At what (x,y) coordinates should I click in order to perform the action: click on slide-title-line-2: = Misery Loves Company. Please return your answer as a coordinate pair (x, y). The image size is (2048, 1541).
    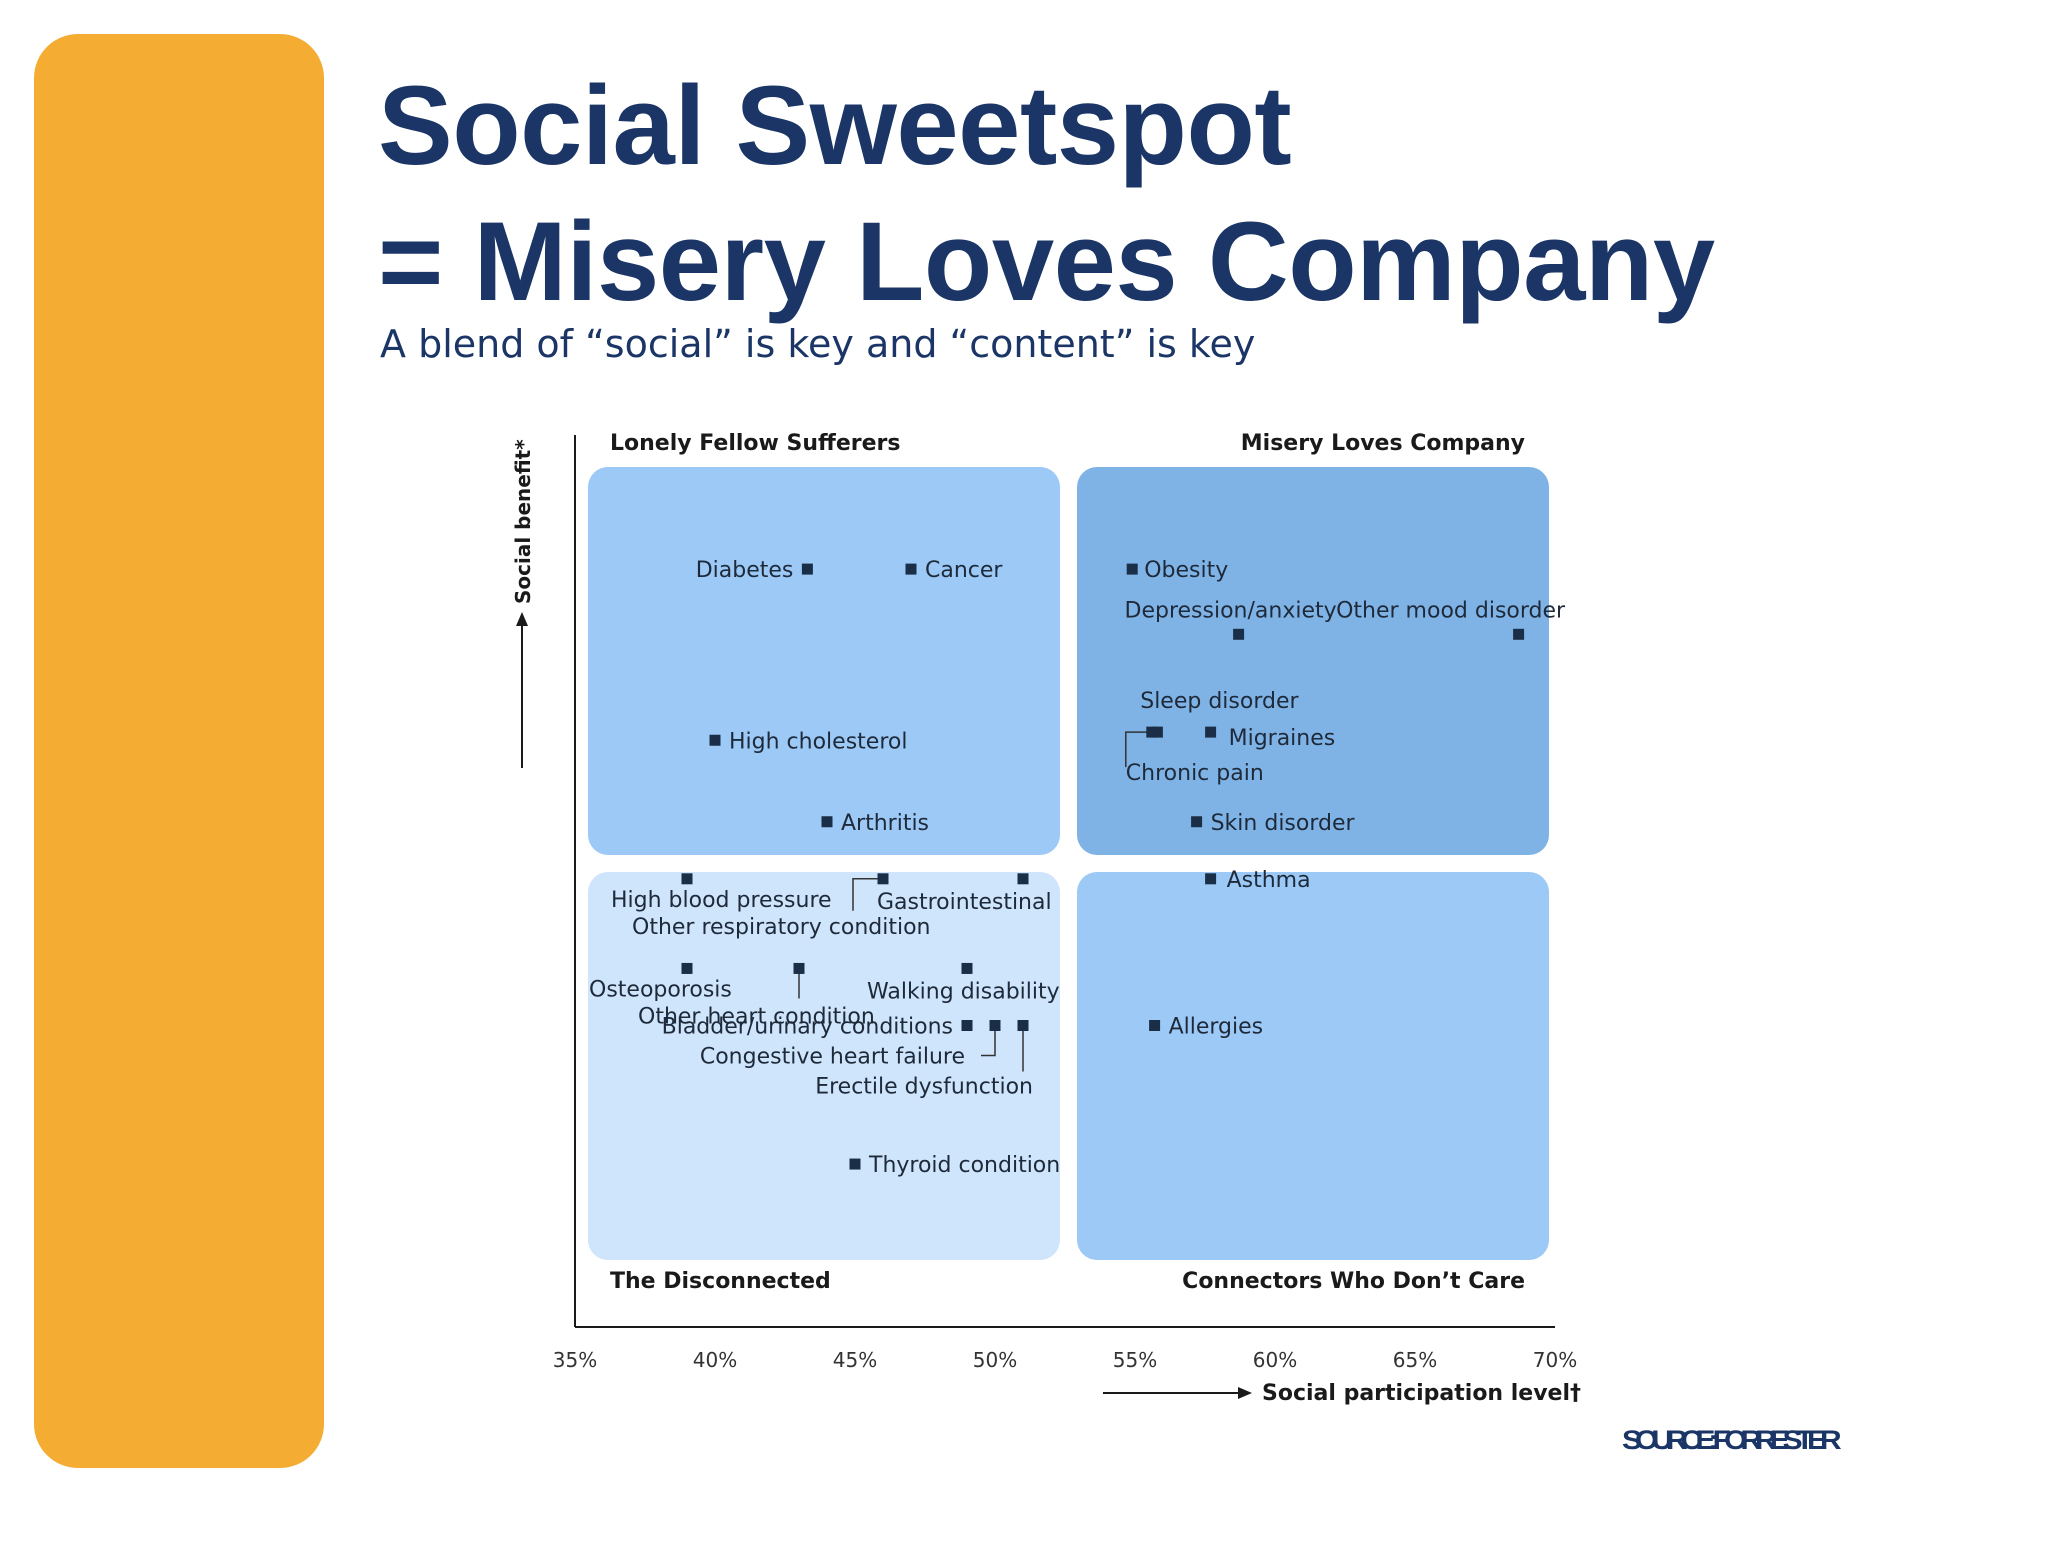
    Looking at the image, I should click on (1046, 261).